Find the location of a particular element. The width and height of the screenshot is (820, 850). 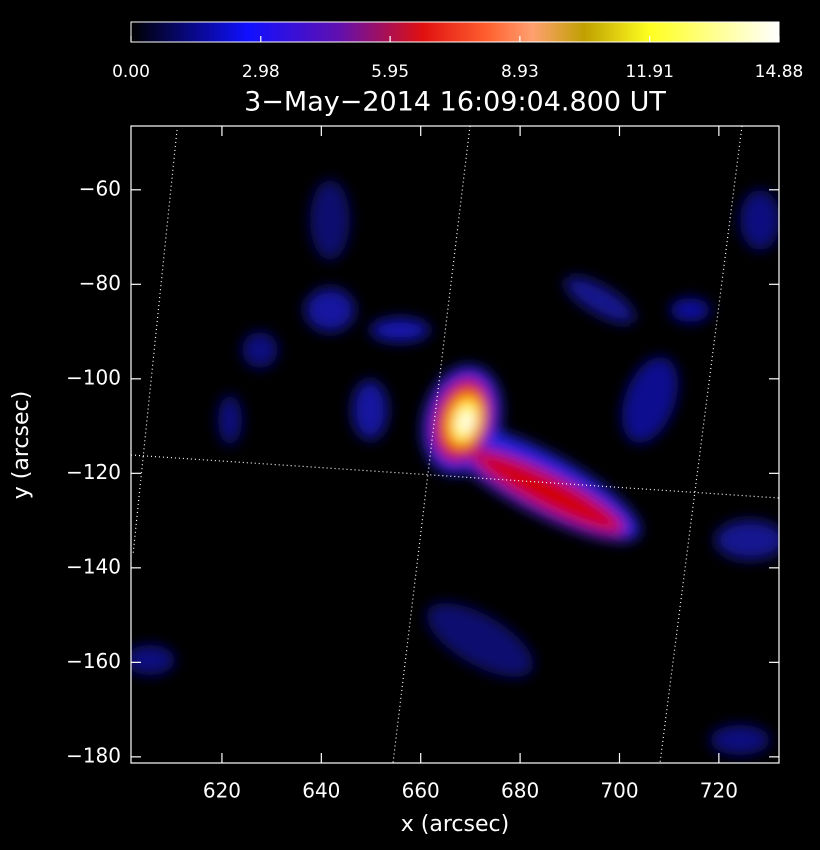

colorbar-tick-label: 2.98 is located at coordinates (261, 72).